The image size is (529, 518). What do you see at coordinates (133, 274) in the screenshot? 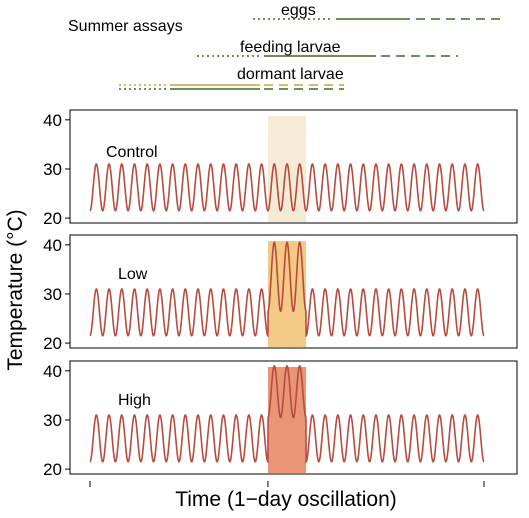
I see `panel-label: Low` at bounding box center [133, 274].